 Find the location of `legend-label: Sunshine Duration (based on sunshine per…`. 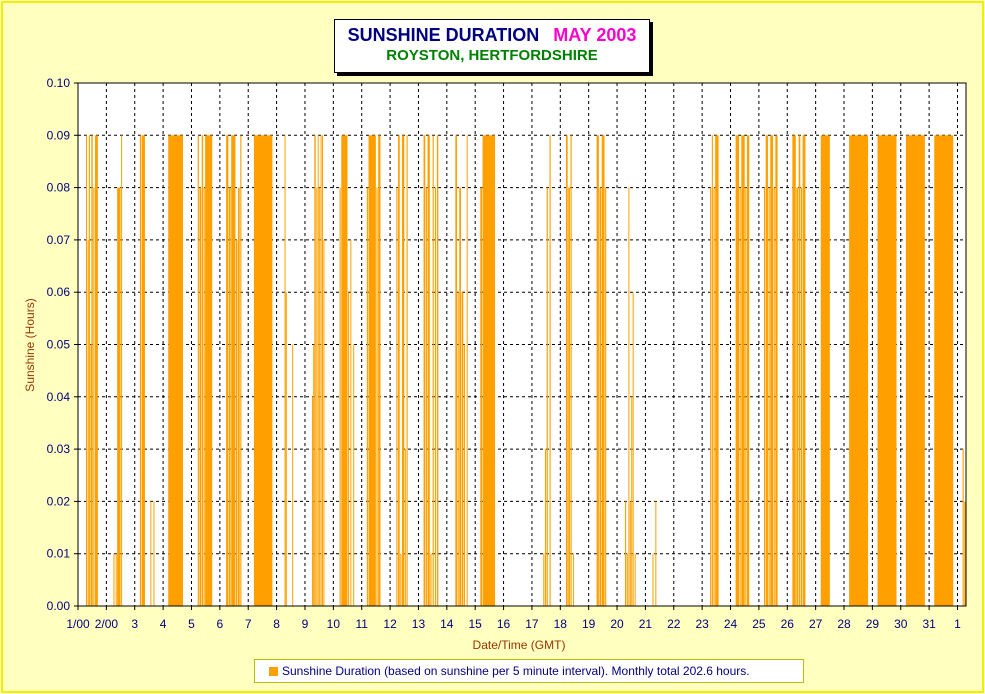

legend-label: Sunshine Duration (based on sunshine per… is located at coordinates (516, 671).